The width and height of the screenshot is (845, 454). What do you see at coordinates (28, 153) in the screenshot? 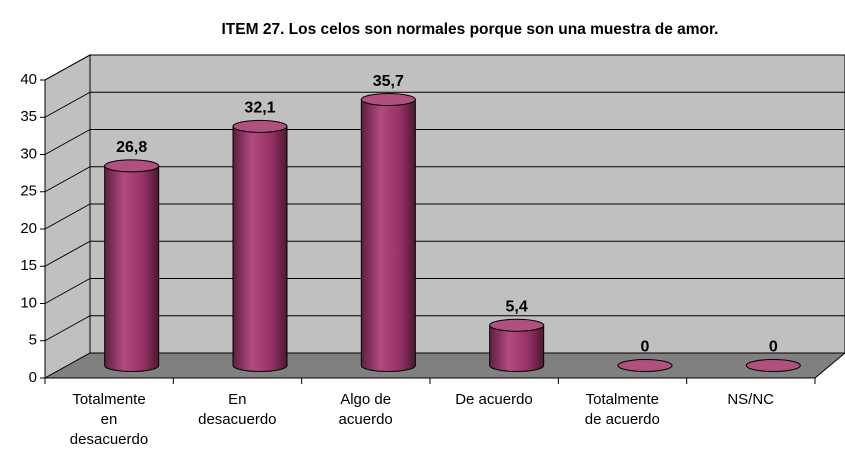
I see `y-tick-label: 30` at bounding box center [28, 153].